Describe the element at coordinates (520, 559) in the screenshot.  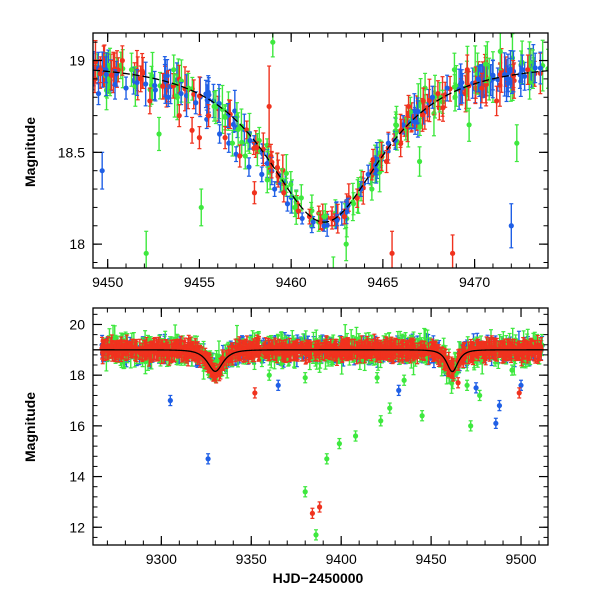
I see `bot-x-tick-label: 9500` at that location.